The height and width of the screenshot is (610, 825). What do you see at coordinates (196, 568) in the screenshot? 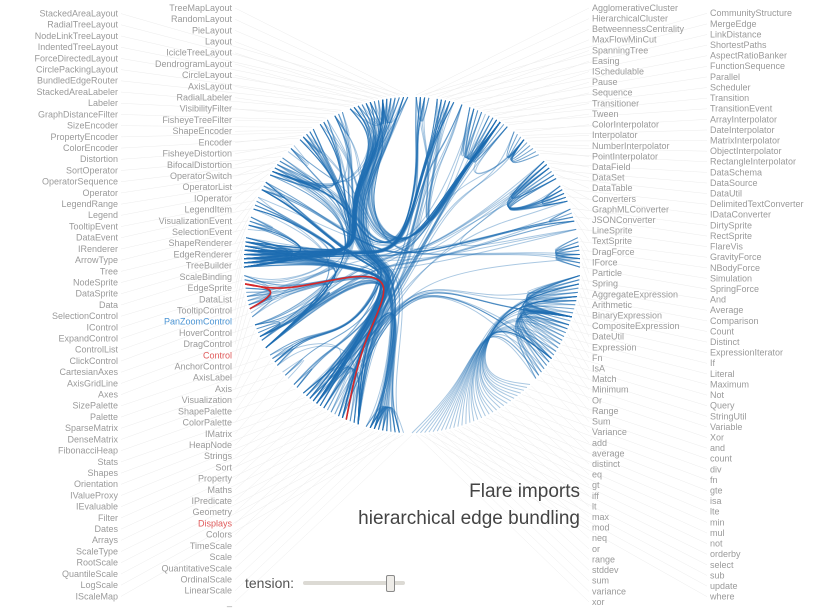
I see `node-label-QuantitativeScale: QuantitativeScale` at bounding box center [196, 568].